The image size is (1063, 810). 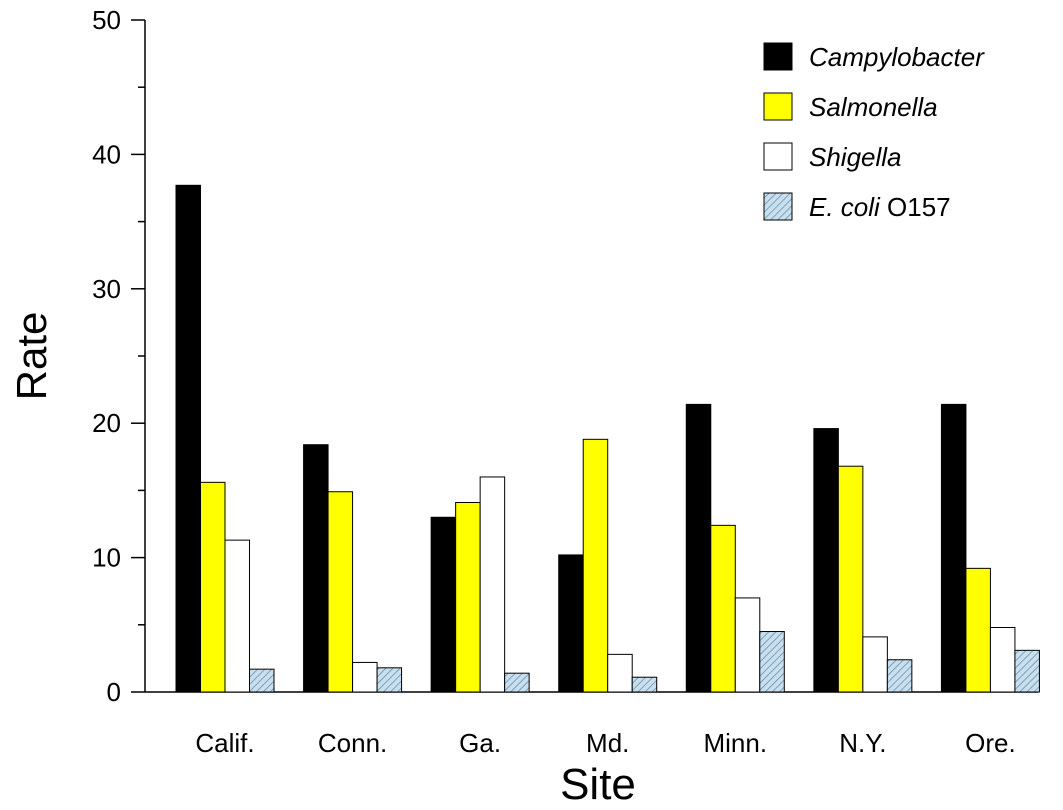 I want to click on bar-salmonella-calif, so click(x=213, y=587).